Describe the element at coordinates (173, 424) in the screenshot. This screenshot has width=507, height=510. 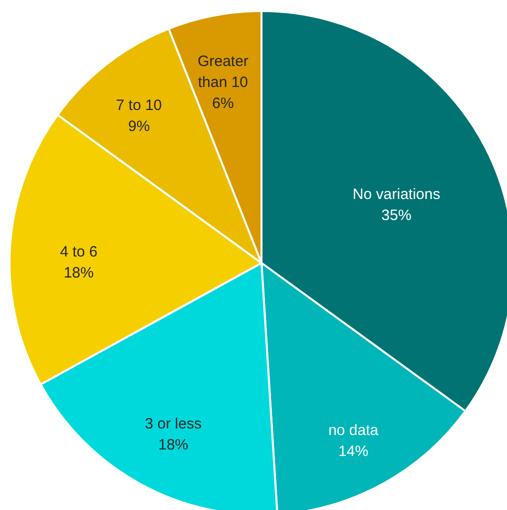
I see `slice-label: 3 or less` at that location.